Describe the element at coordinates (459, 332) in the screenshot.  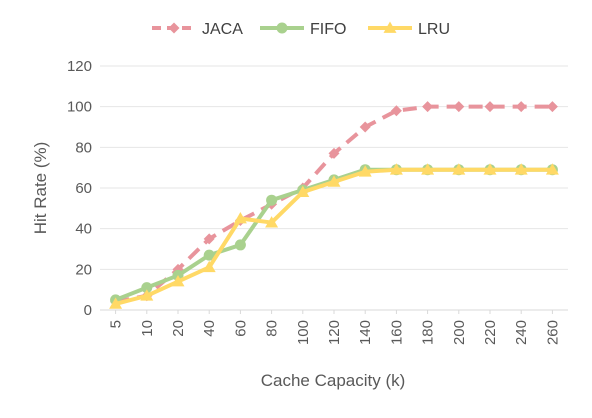
I see `x-tick-label: 200` at that location.